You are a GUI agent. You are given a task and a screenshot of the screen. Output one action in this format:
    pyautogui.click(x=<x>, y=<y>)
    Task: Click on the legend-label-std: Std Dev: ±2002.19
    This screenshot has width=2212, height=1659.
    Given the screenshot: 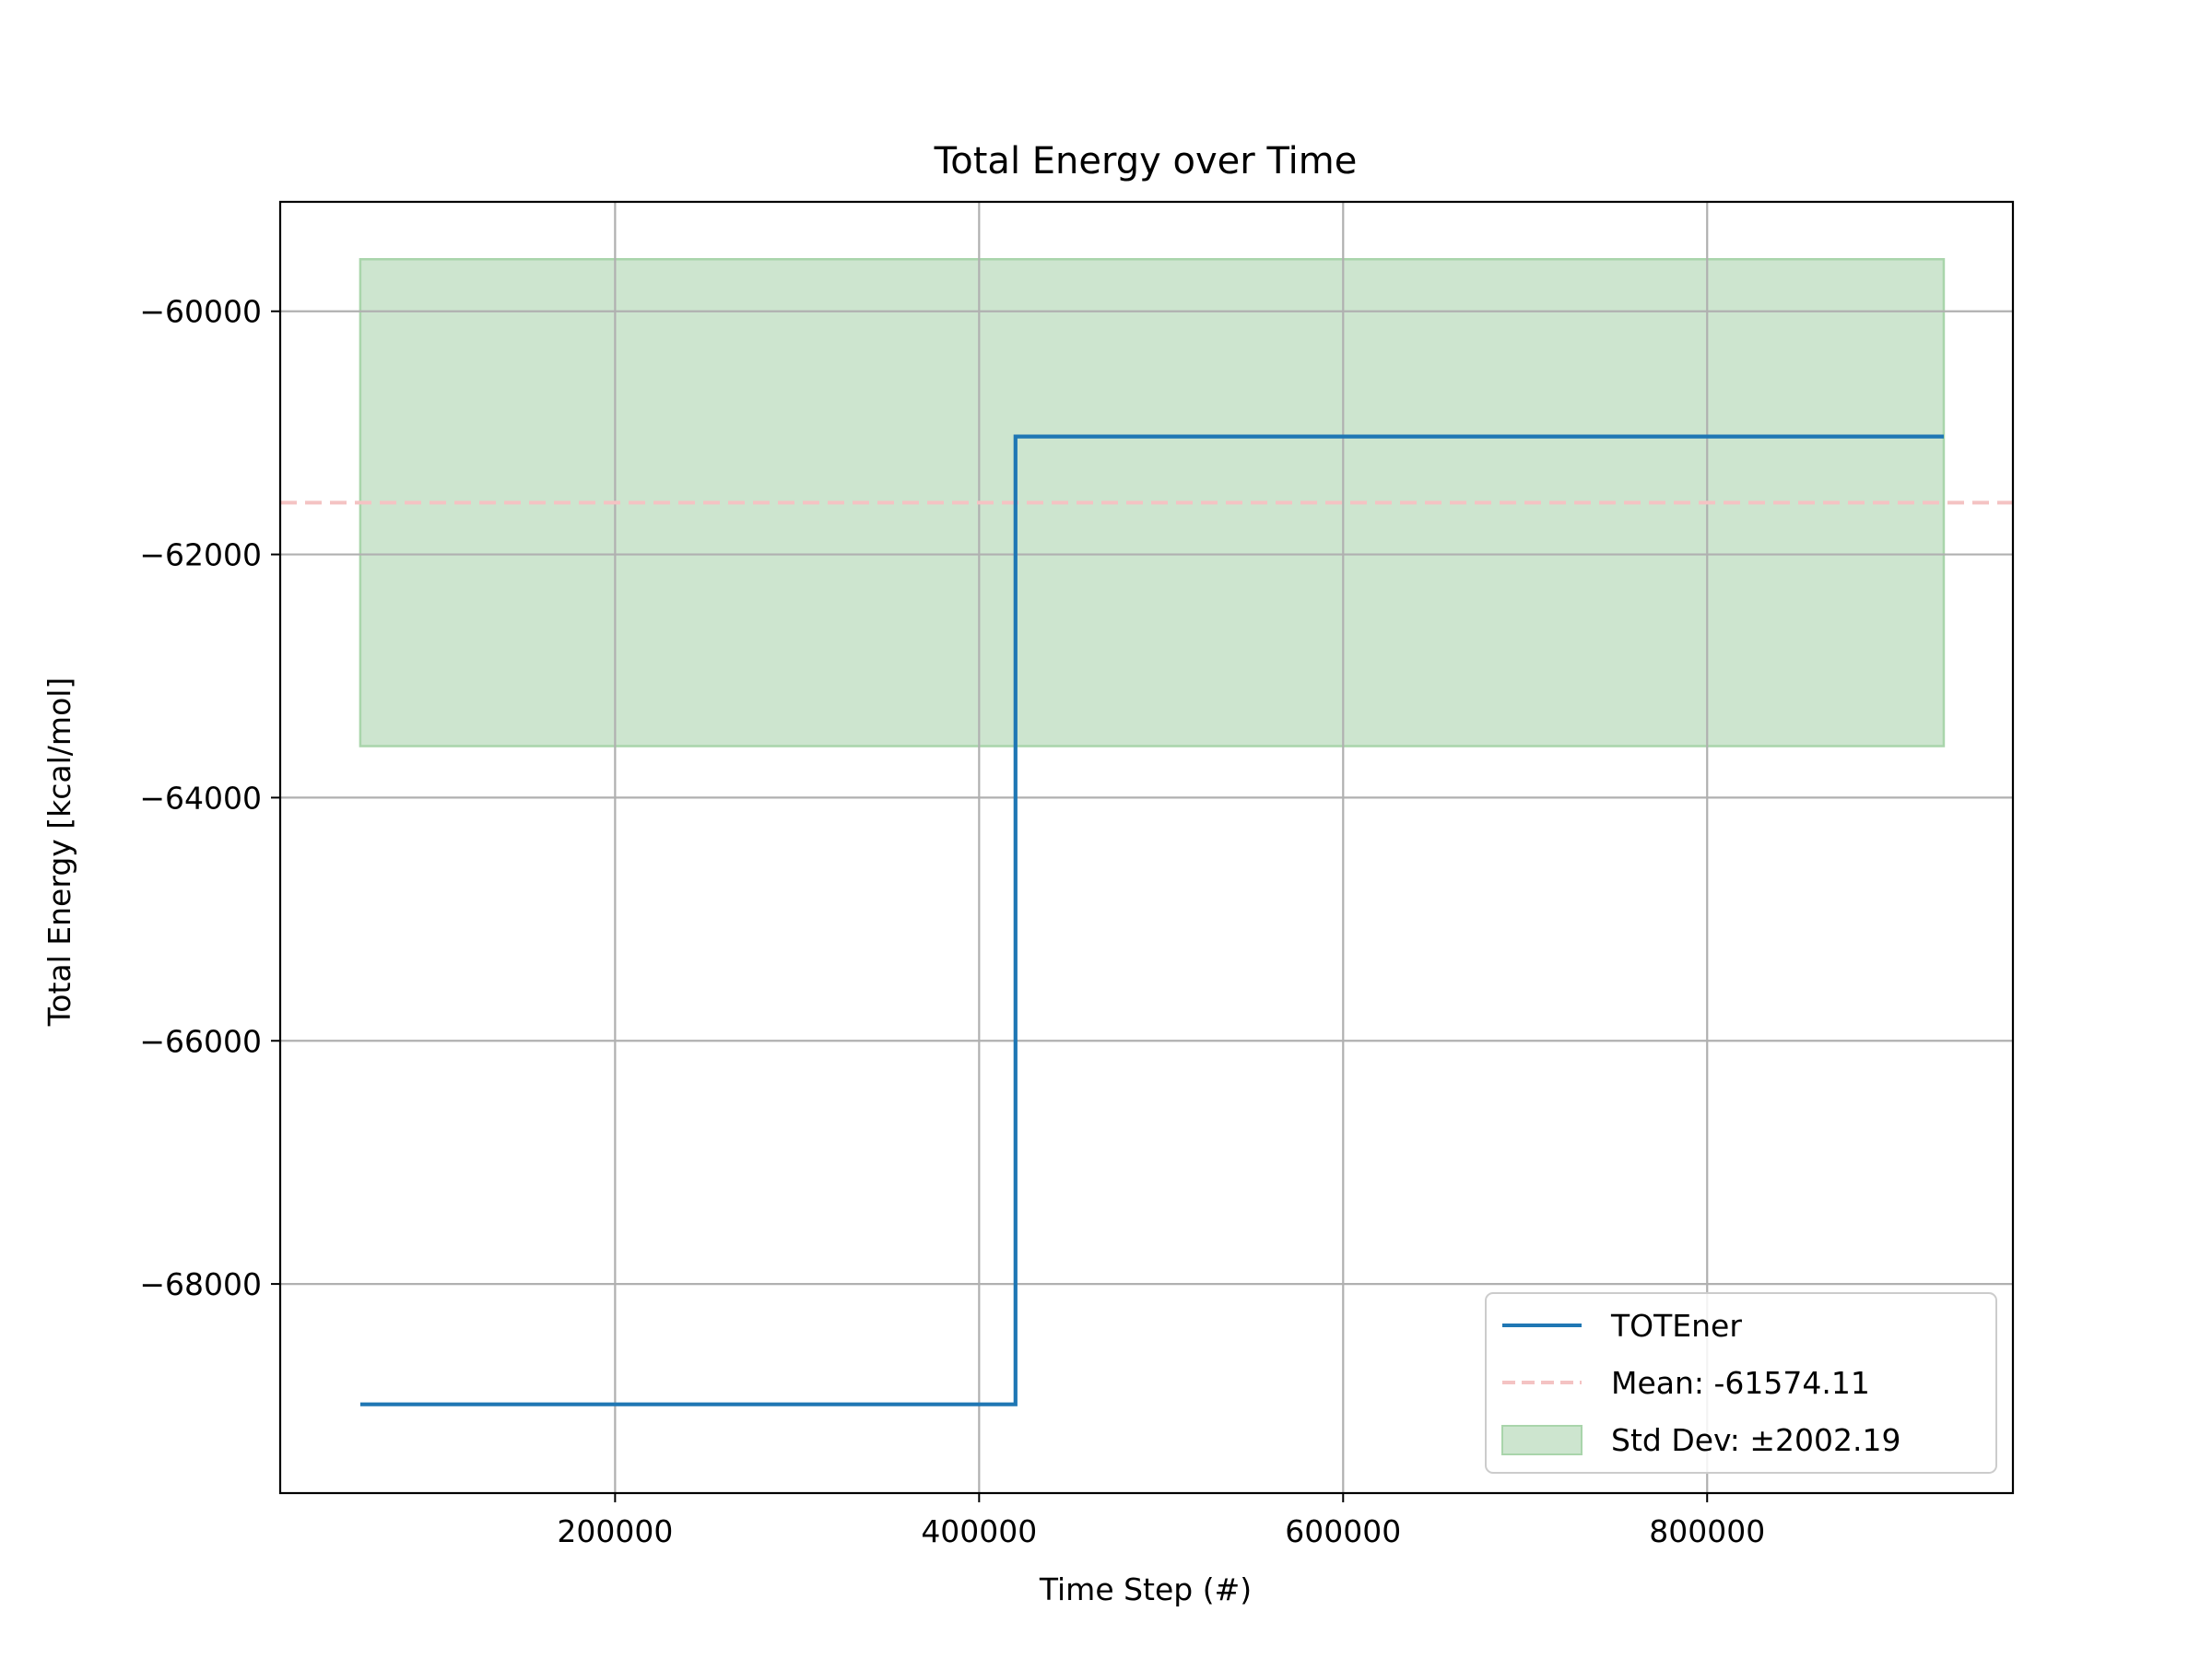 What is the action you would take?
    pyautogui.click(x=1755, y=1440)
    